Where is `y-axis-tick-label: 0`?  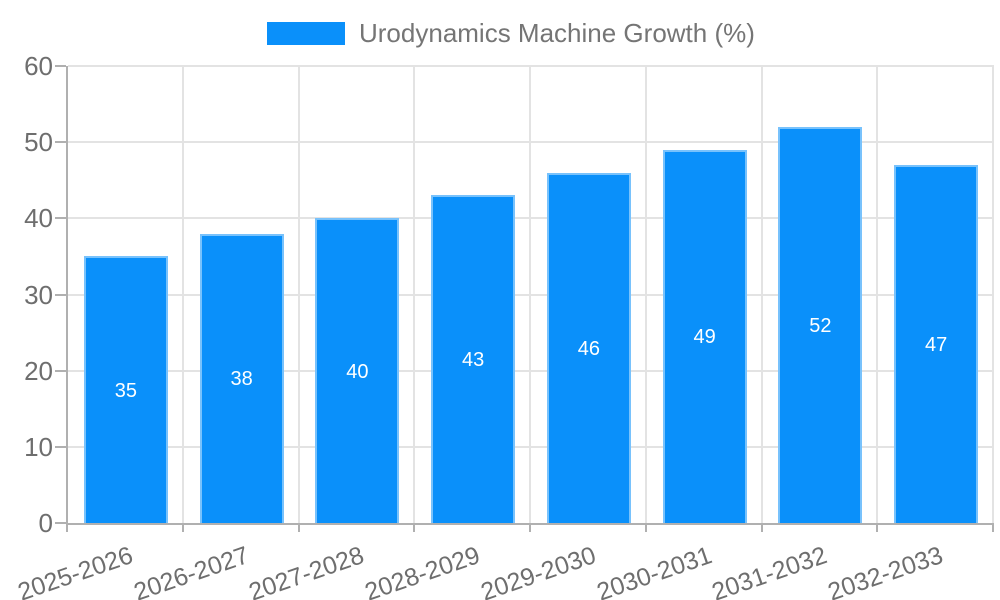 y-axis-tick-label: 0 is located at coordinates (45, 523).